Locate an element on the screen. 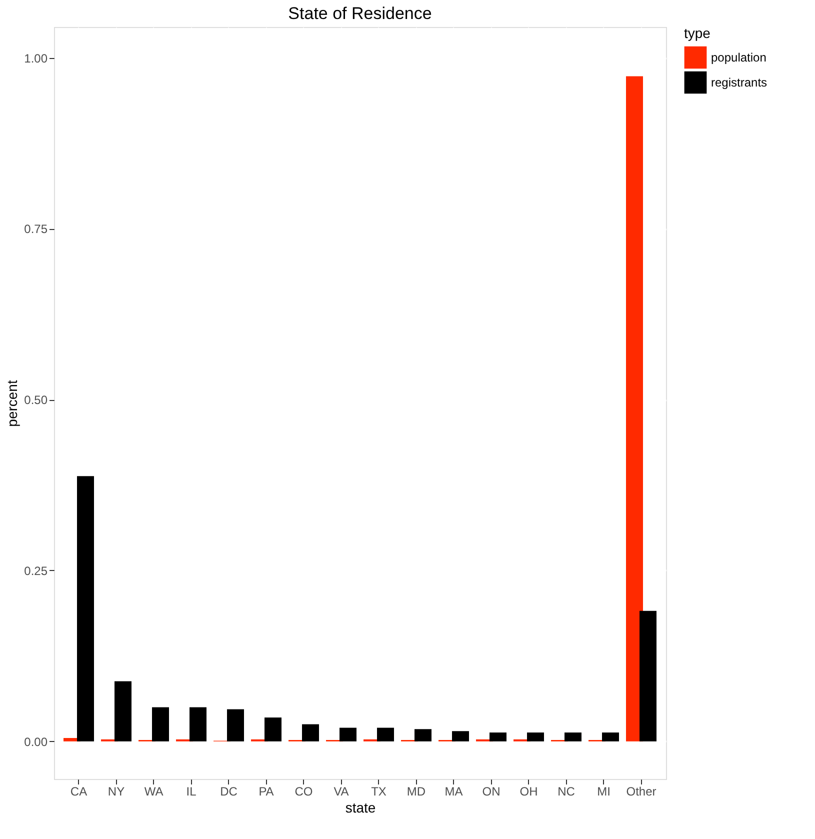  x-tick-label: IL is located at coordinates (191, 791).